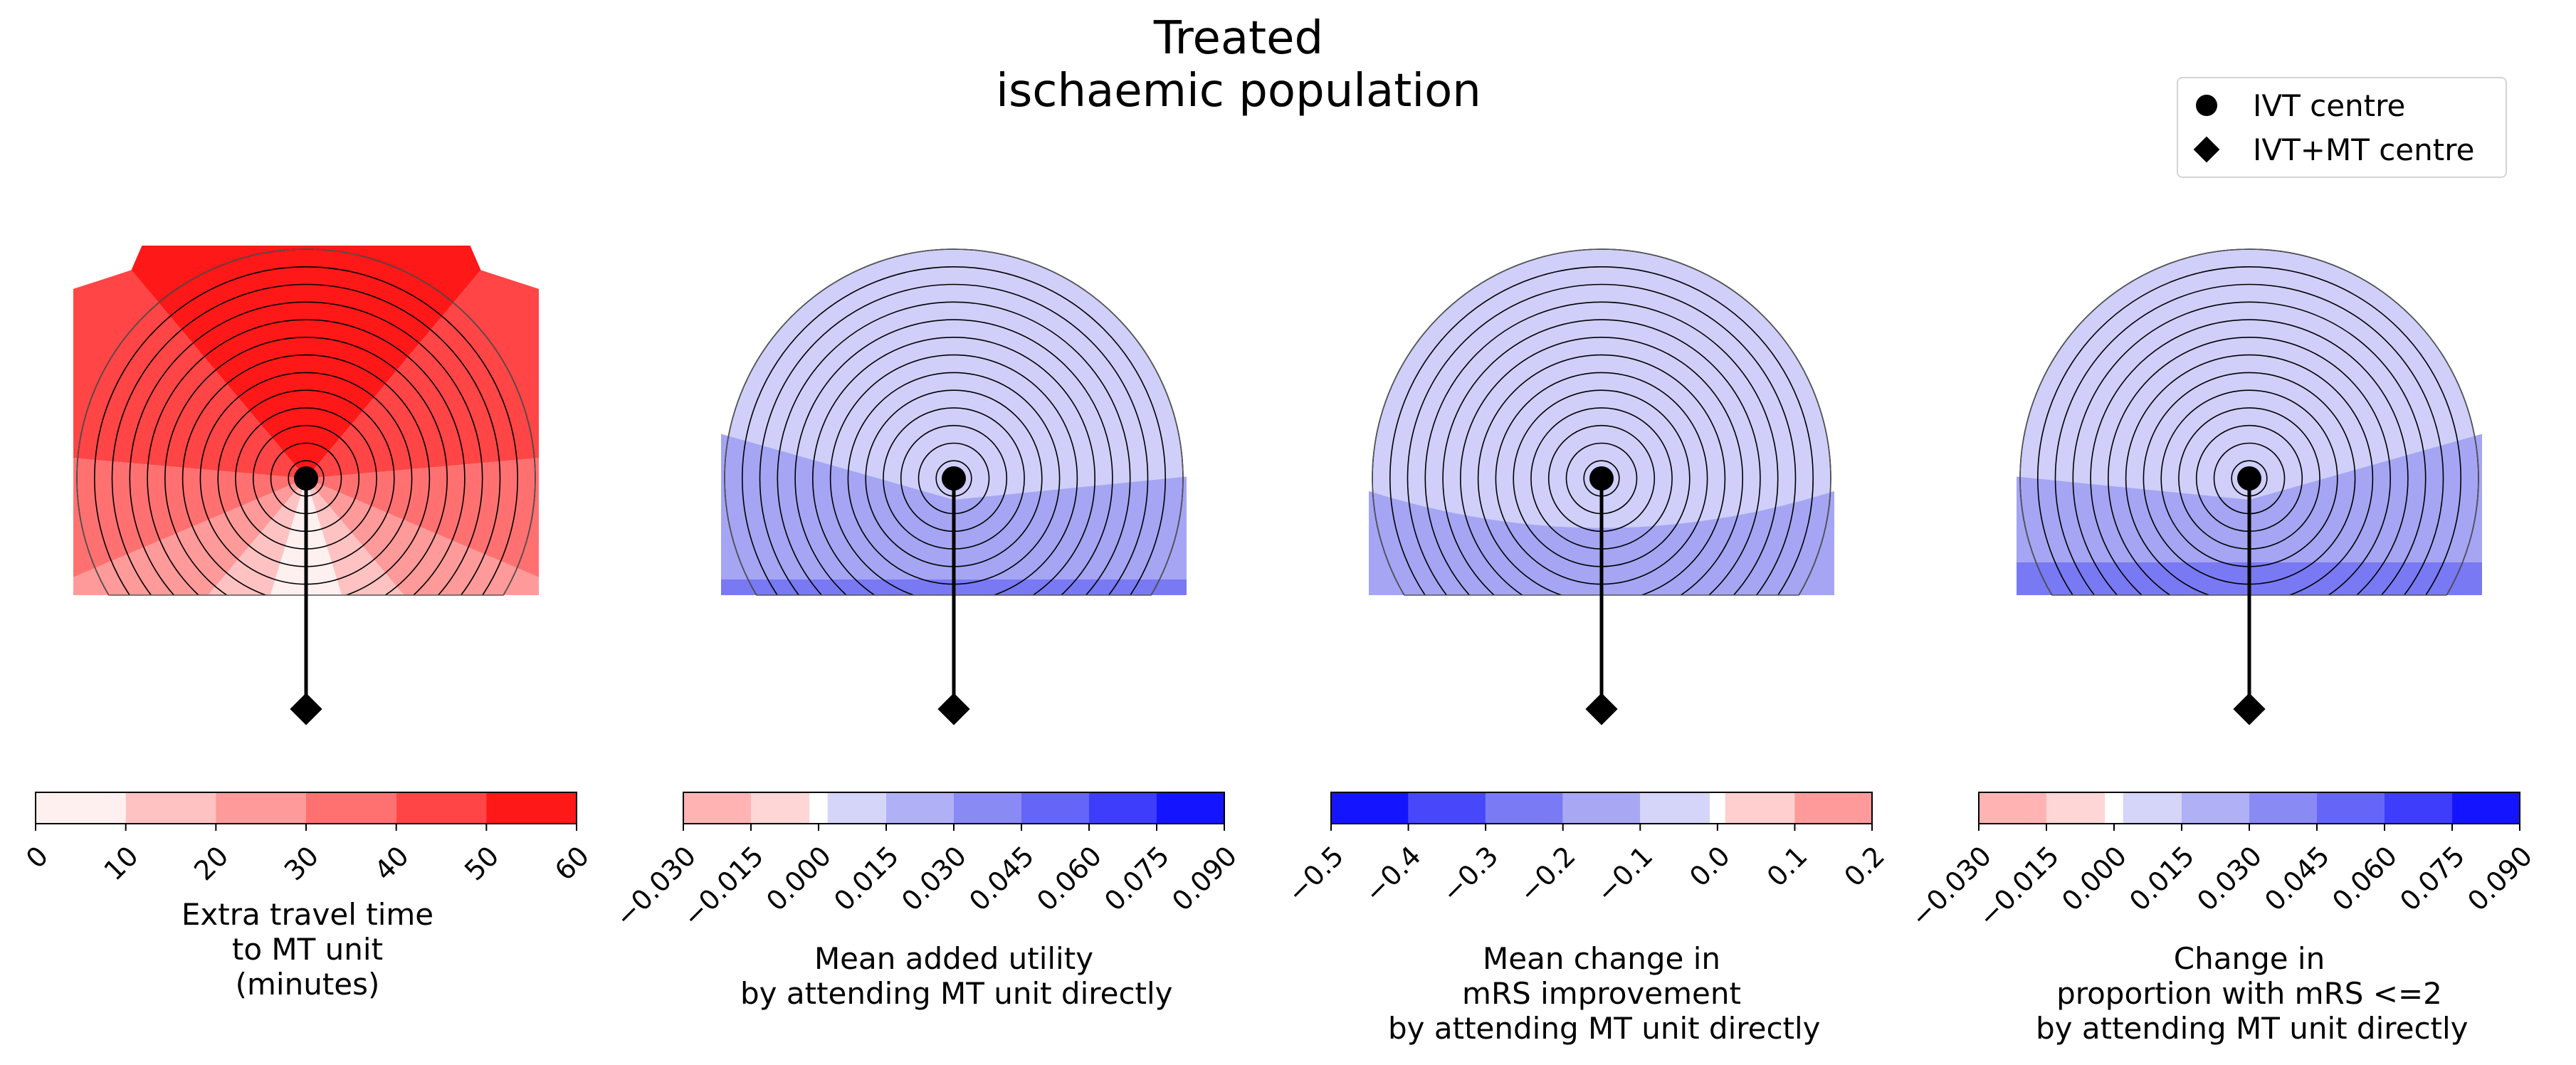  I want to click on colorbar-tick-label: 50, so click(481, 863).